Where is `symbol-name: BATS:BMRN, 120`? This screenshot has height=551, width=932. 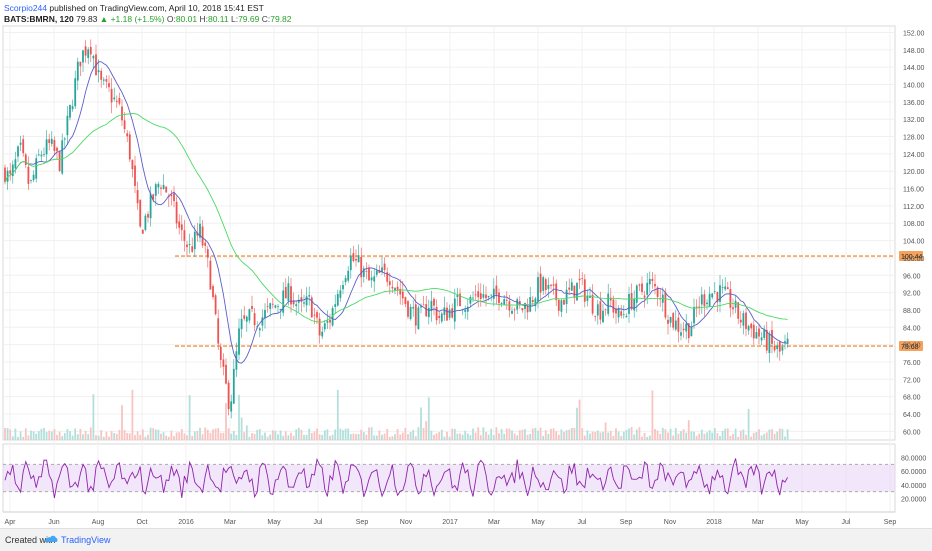 symbol-name: BATS:BMRN, 120 is located at coordinates (39, 19).